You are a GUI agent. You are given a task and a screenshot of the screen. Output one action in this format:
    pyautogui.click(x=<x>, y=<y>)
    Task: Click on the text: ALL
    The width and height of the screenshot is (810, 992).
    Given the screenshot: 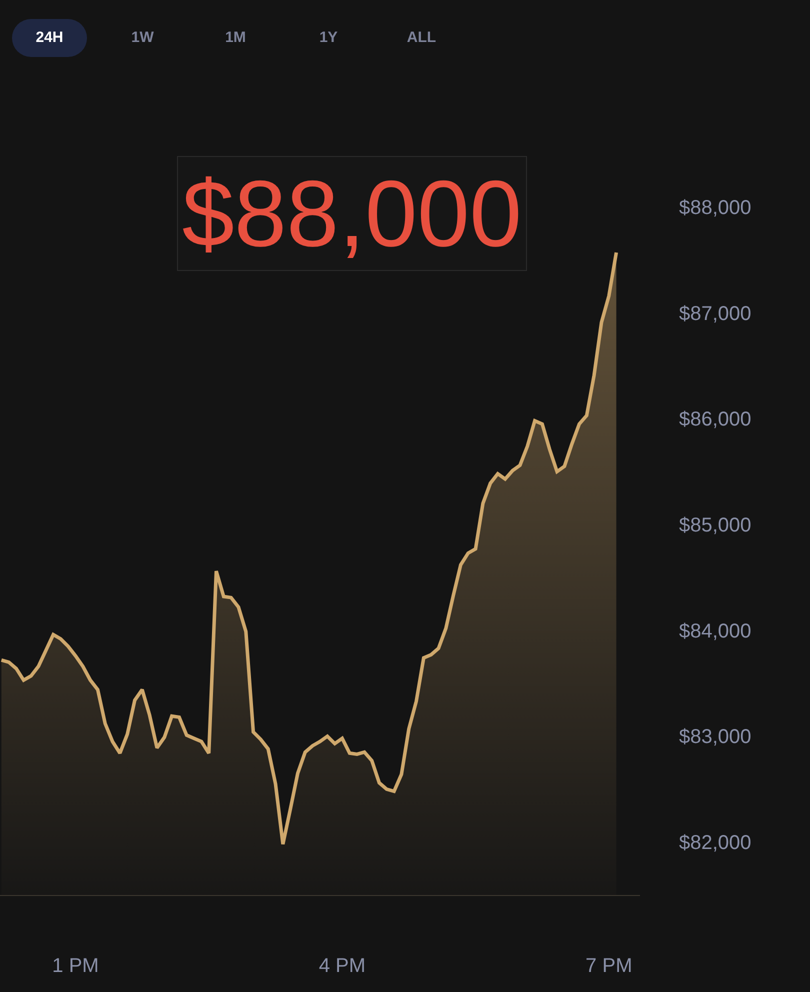 What is the action you would take?
    pyautogui.click(x=422, y=38)
    